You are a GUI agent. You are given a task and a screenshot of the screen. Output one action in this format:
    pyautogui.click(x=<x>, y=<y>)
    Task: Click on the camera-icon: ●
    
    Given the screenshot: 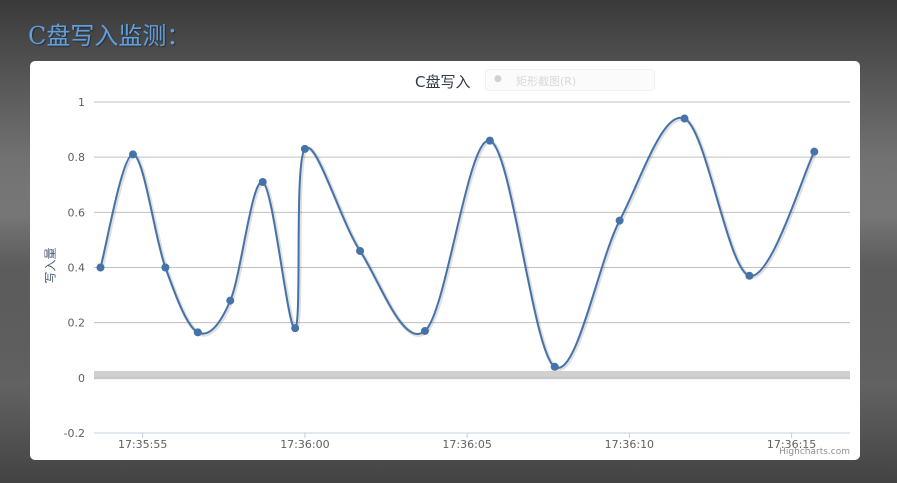 What is the action you would take?
    pyautogui.click(x=498, y=79)
    